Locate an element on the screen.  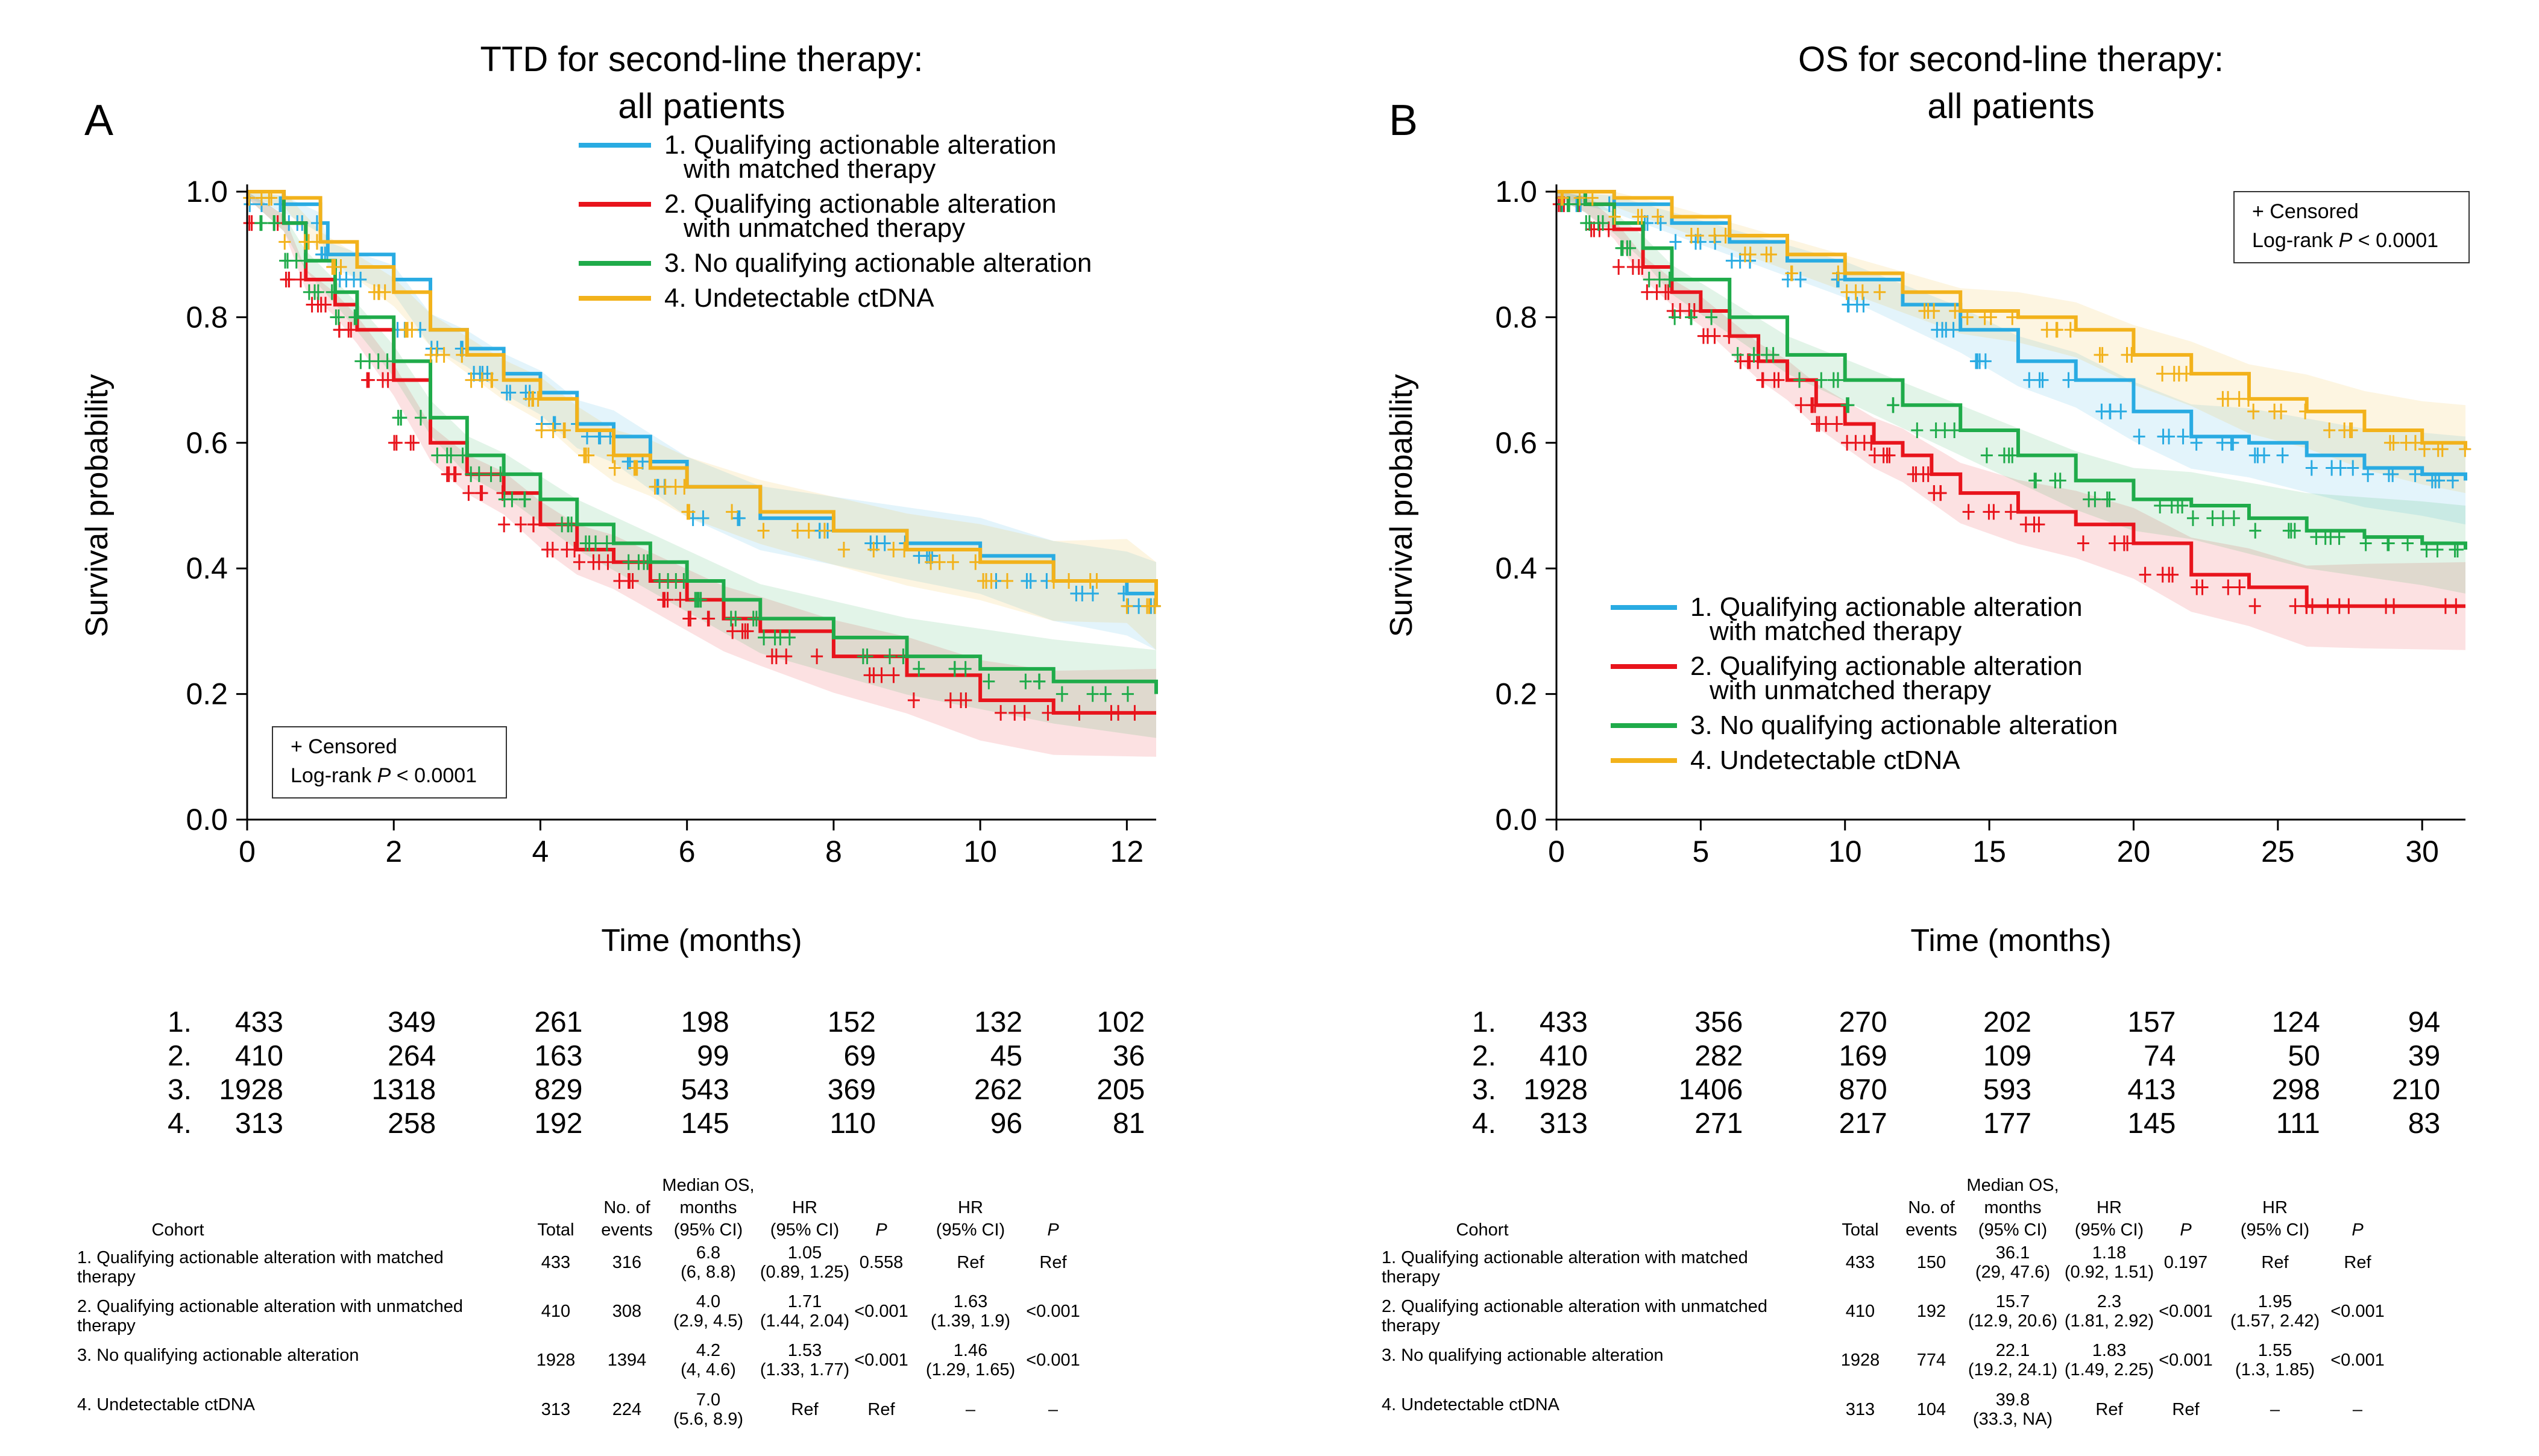
cell-events: 1394 is located at coordinates (627, 1360).